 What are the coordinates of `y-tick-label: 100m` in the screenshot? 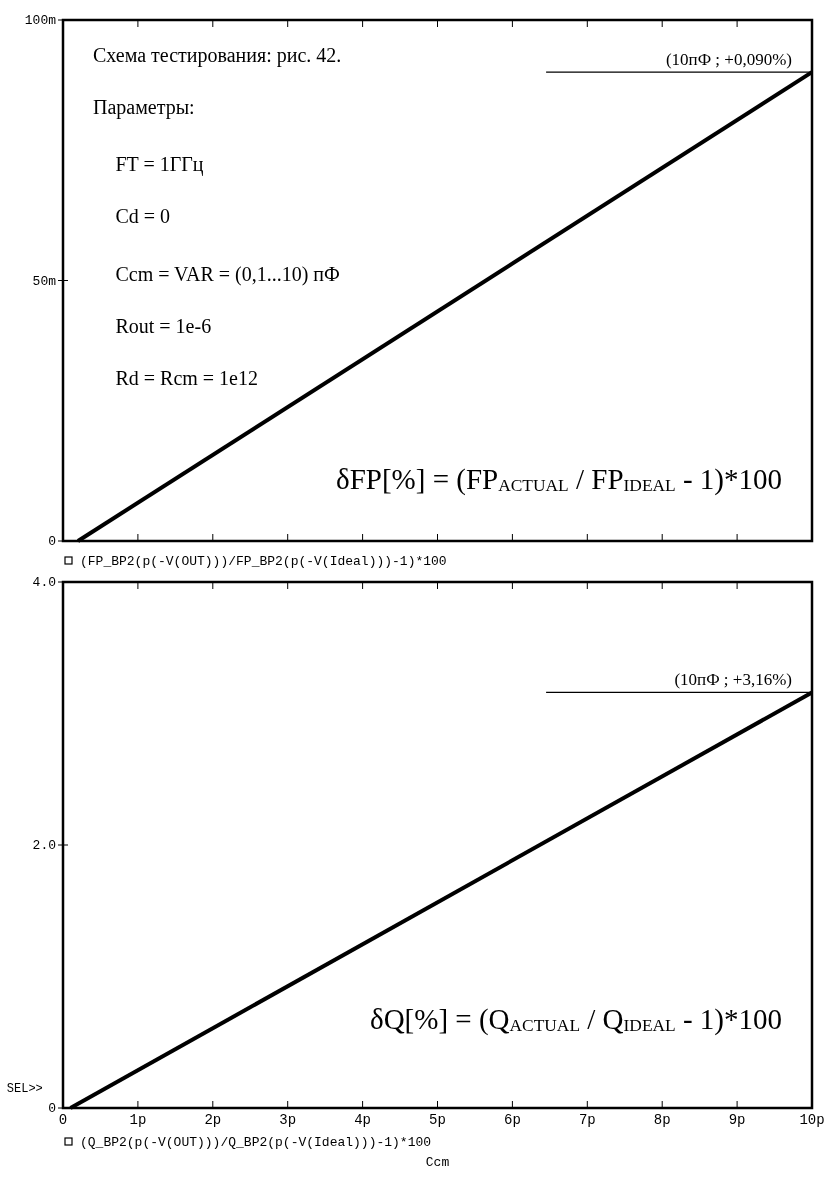 It's located at (40, 20).